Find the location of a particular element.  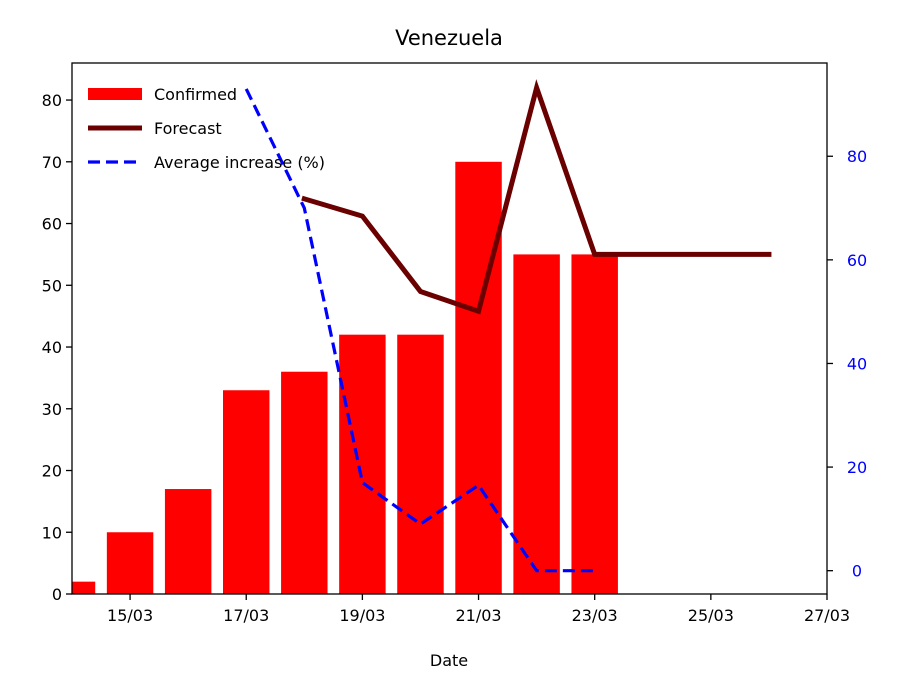

legend-label: Forecast is located at coordinates (188, 128).